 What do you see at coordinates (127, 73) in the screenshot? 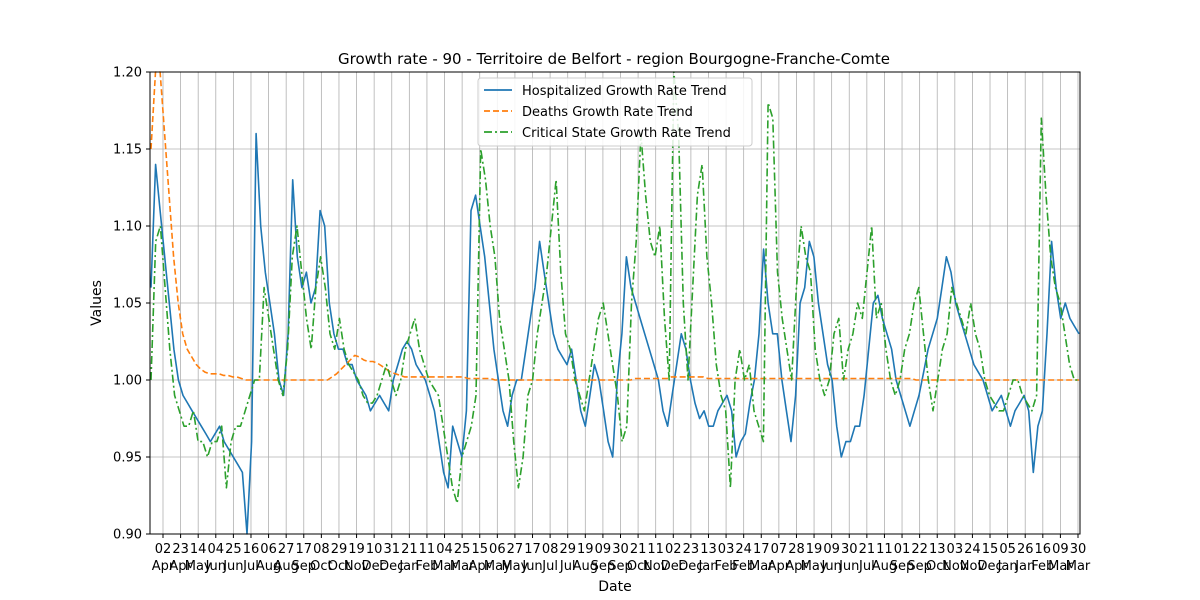
I see `y-tick-label: 1.20` at bounding box center [127, 73].